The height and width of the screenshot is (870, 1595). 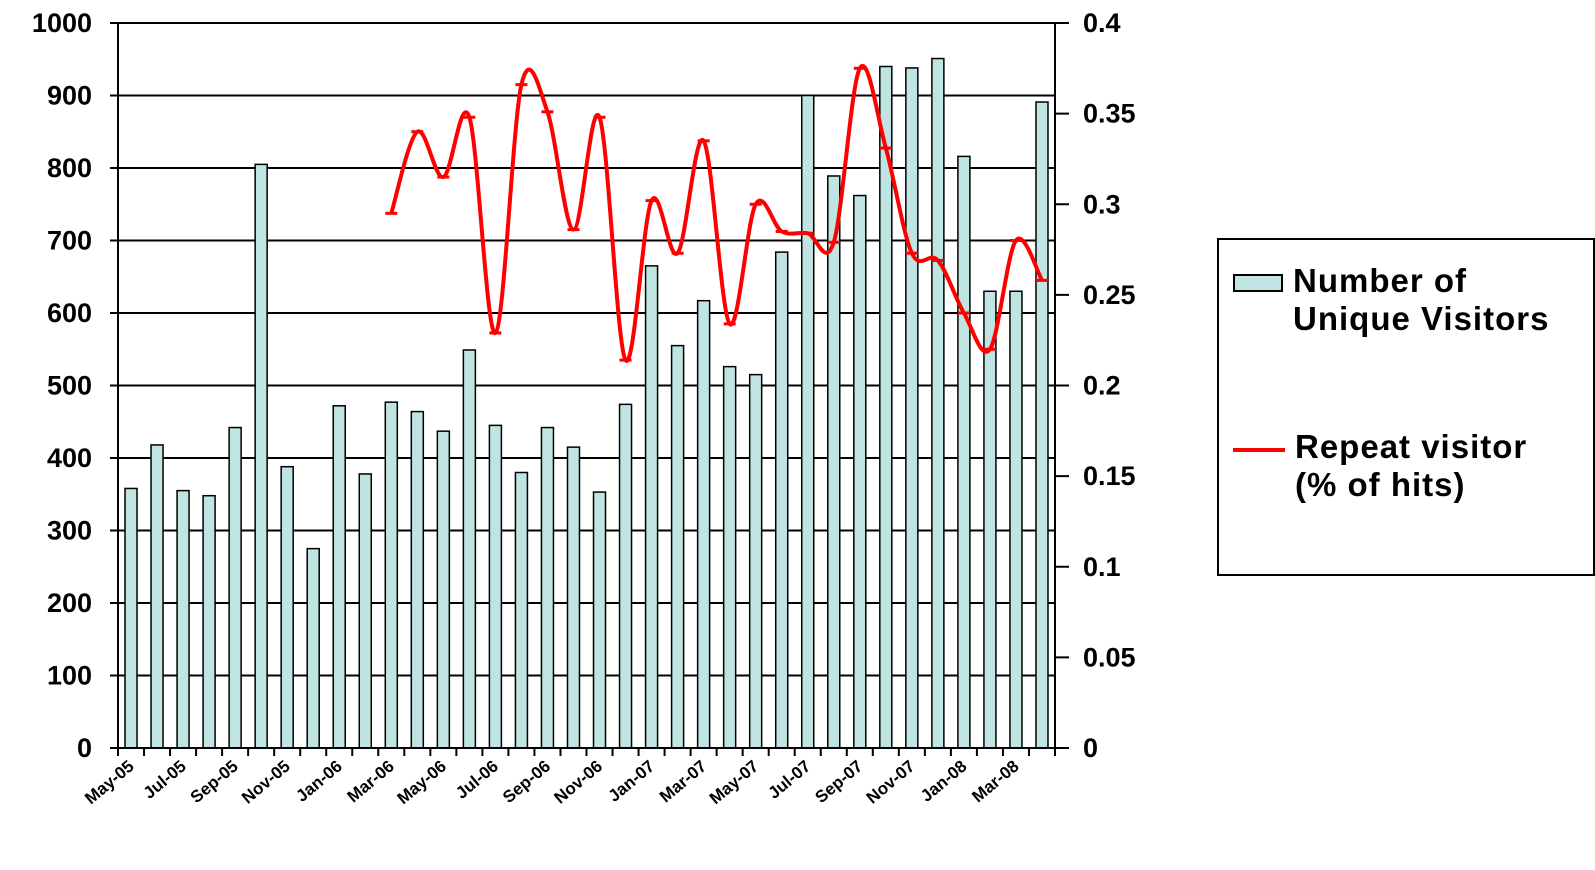 I want to click on legend-entry-unique-visitors: Number of Unique Visitors, so click(x=1403, y=300).